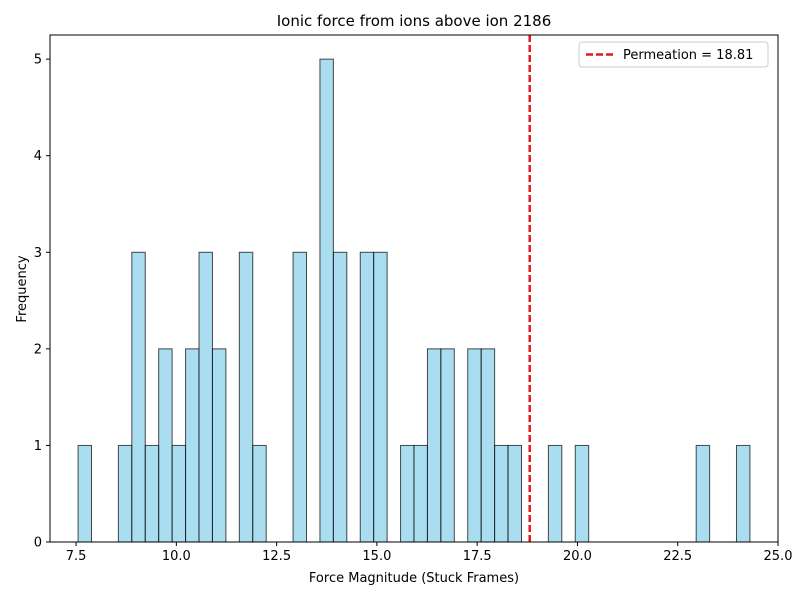 The height and width of the screenshot is (600, 800). I want to click on y-tick-label: 0, so click(38, 543).